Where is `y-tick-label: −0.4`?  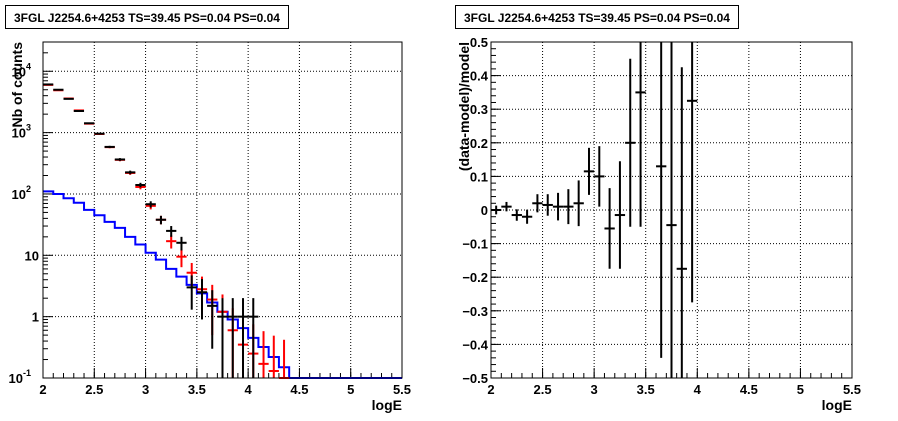 y-tick-label: −0.4 is located at coordinates (475, 344).